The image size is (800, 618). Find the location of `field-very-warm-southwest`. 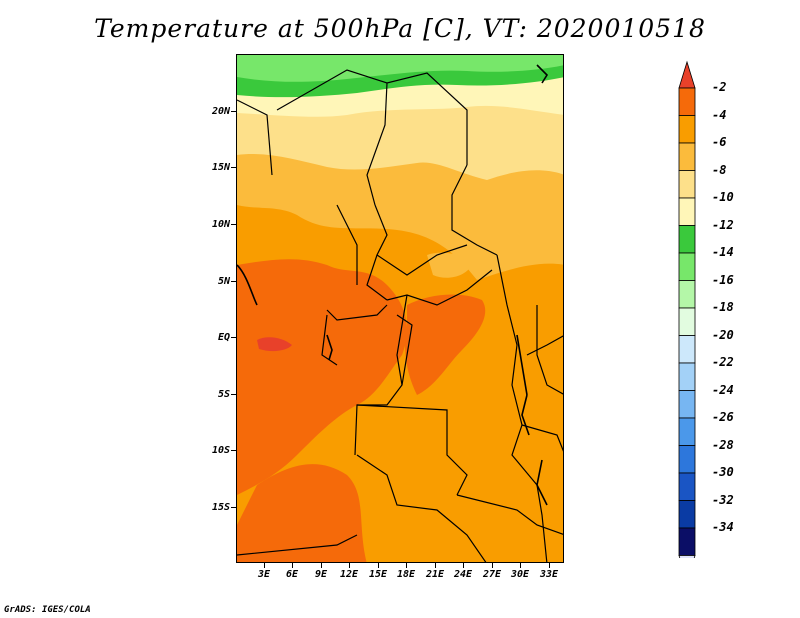

field-very-warm-southwest is located at coordinates (302, 513).